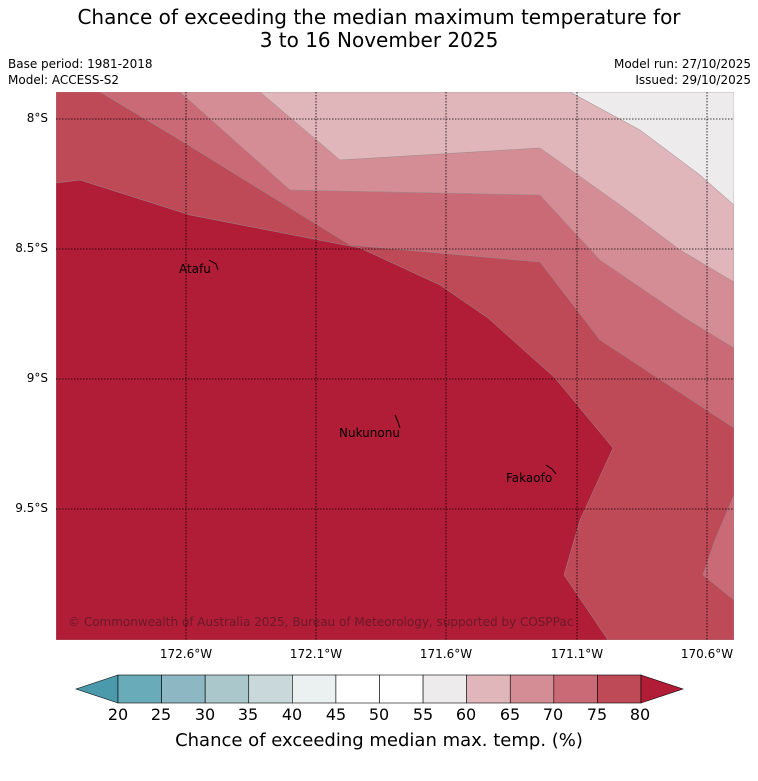  I want to click on colorbar-tick-60: 60, so click(466, 714).